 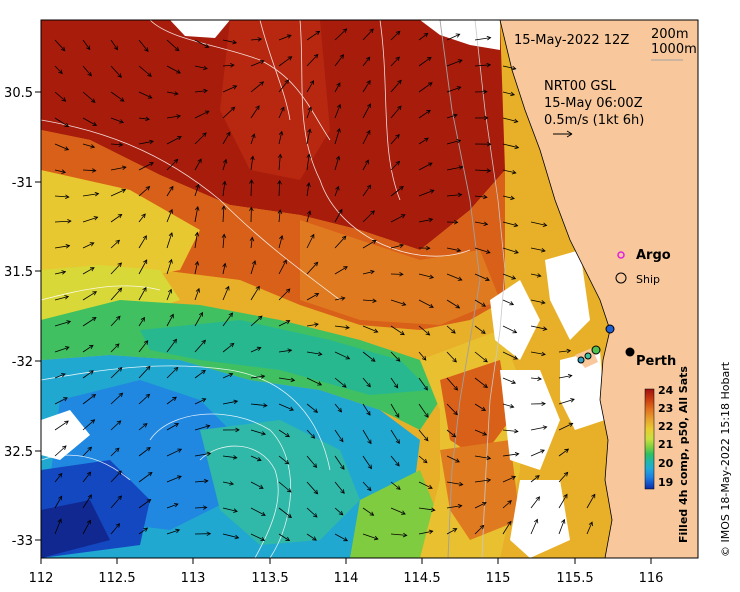 I want to click on depth-label-1000m: 1000m, so click(x=674, y=49).